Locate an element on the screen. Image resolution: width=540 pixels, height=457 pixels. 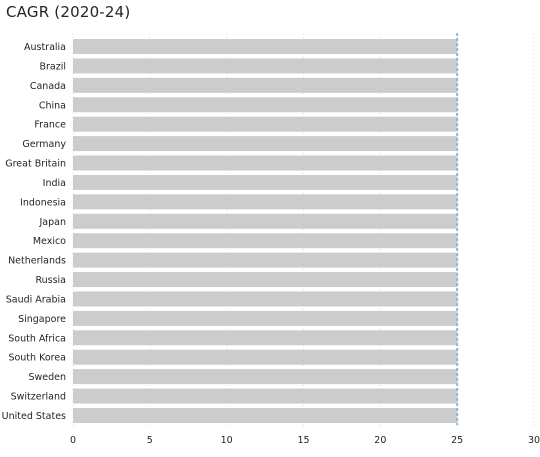
category-label: Great Britain is located at coordinates (35, 164).